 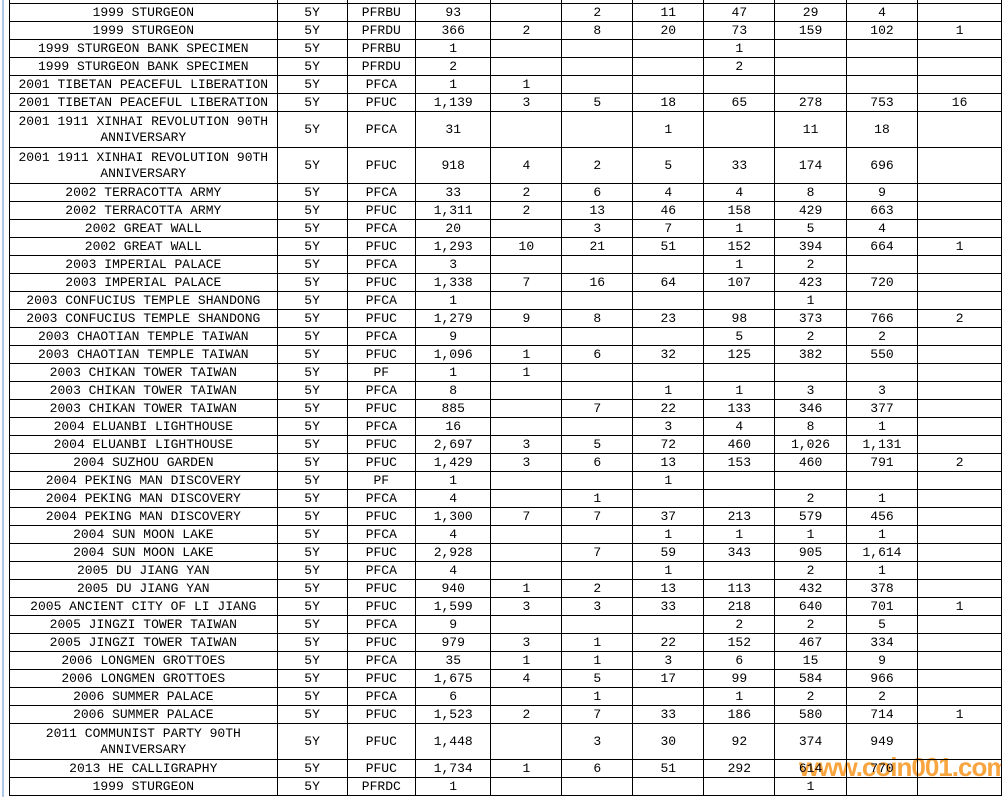 I want to click on total-count-cell: 1,096, so click(x=454, y=355).